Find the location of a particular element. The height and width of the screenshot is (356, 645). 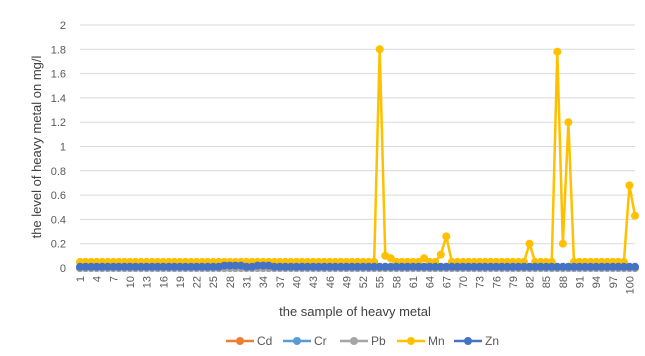

x-tick-label: 73 is located at coordinates (481, 282).